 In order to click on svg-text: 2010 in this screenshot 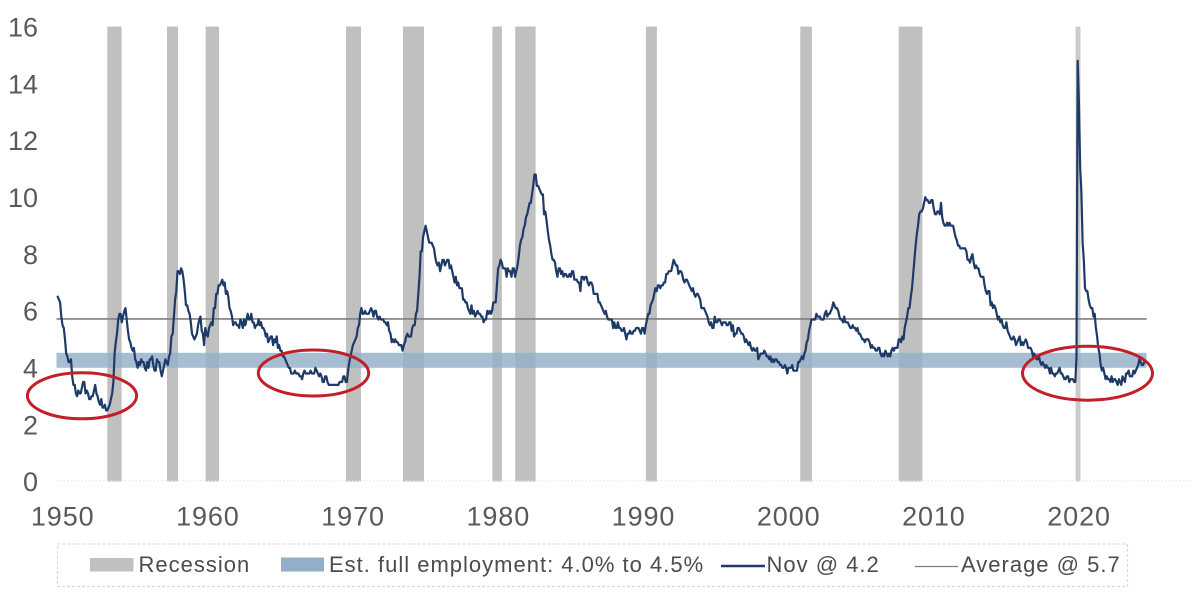, I will do `click(934, 517)`.